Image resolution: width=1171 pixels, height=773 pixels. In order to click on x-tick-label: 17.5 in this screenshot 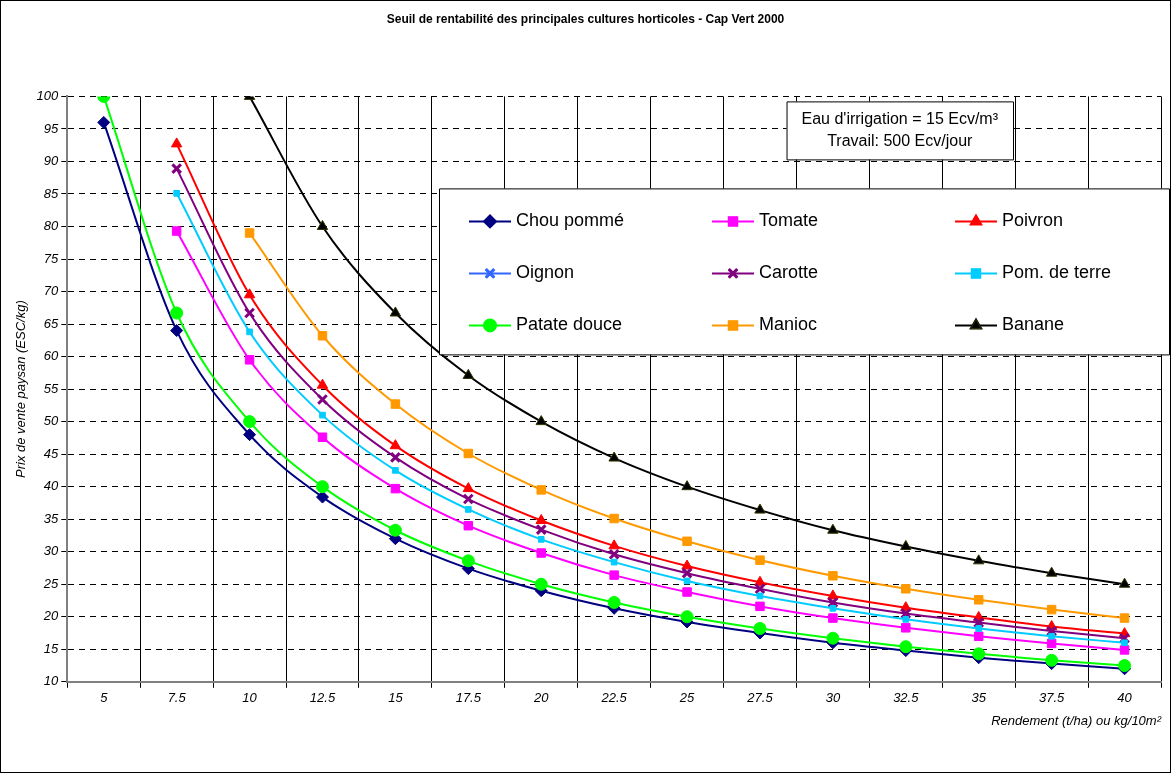, I will do `click(468, 698)`.